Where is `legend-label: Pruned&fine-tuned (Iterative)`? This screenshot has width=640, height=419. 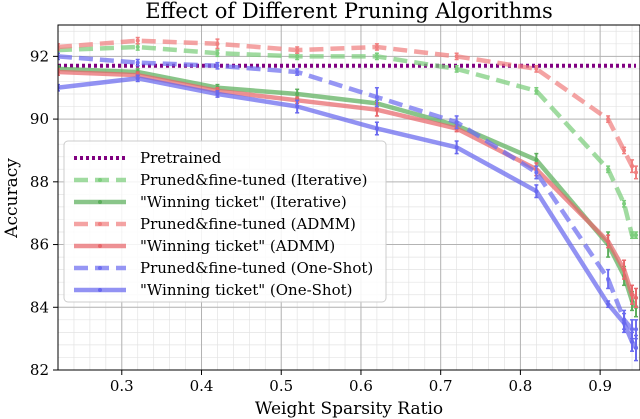 legend-label: Pruned&fine-tuned (Iterative) is located at coordinates (253, 180).